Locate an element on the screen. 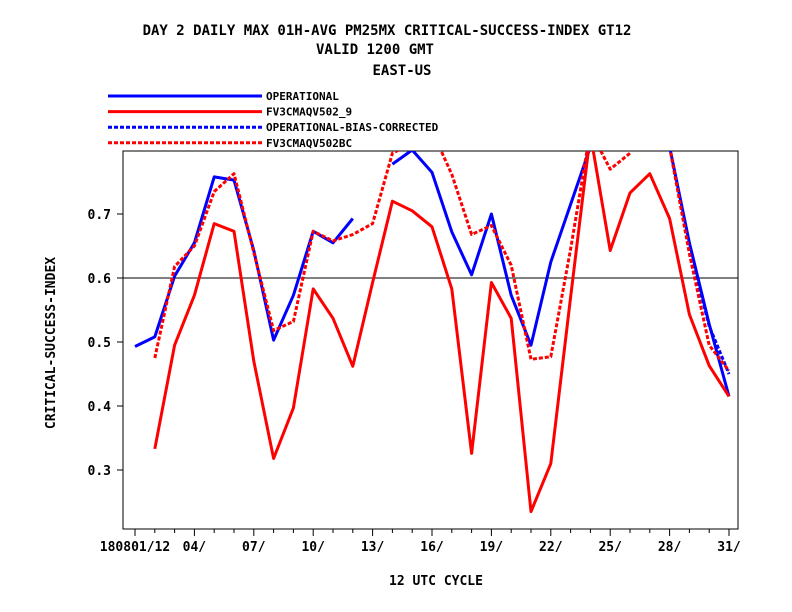 The image size is (792, 612). x-tick-label: 13/ is located at coordinates (373, 547).